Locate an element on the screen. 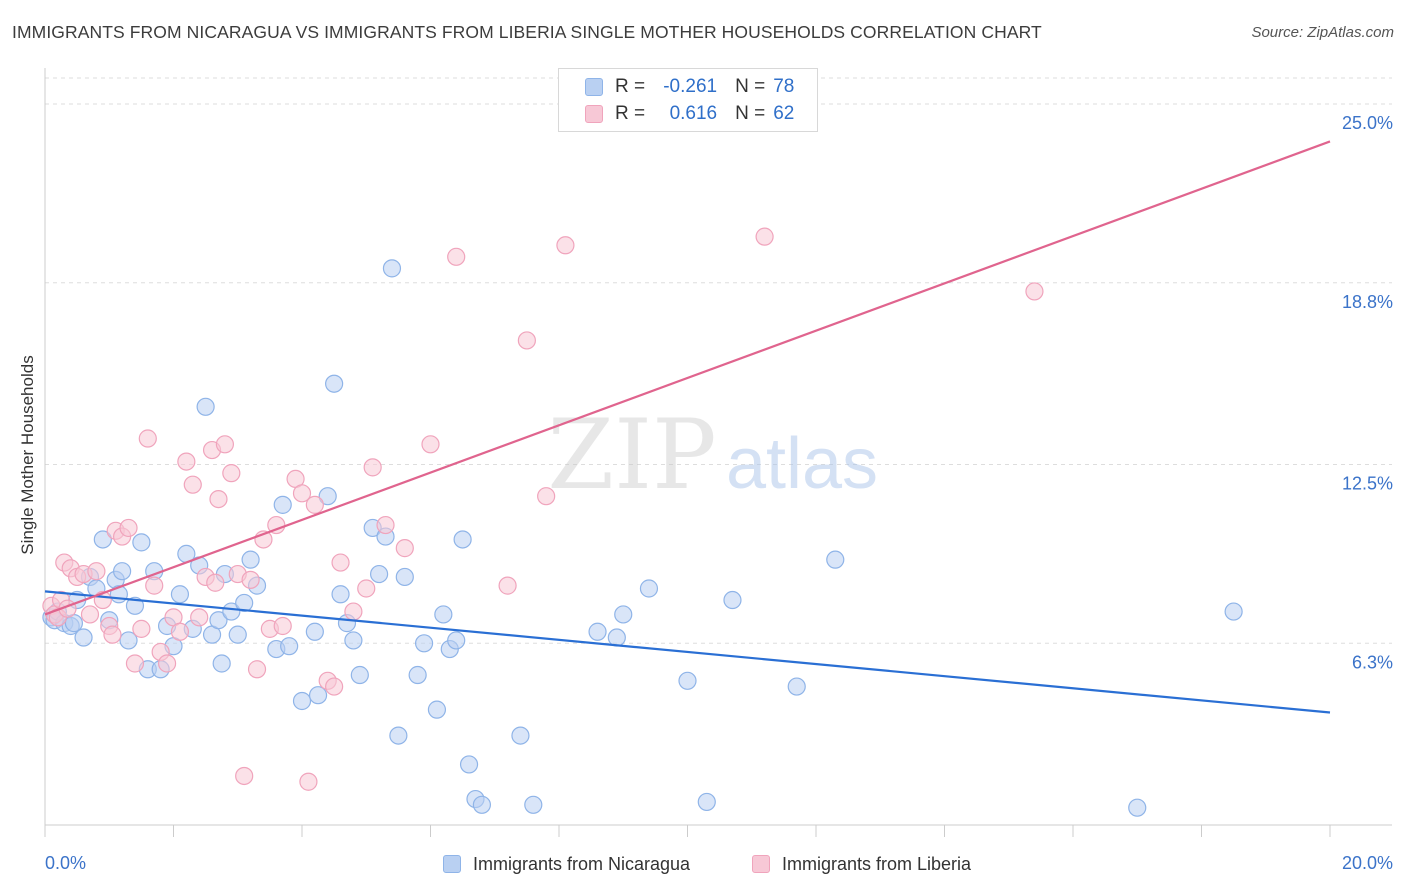  y-tick-label: 12.5% is located at coordinates (1367, 483).